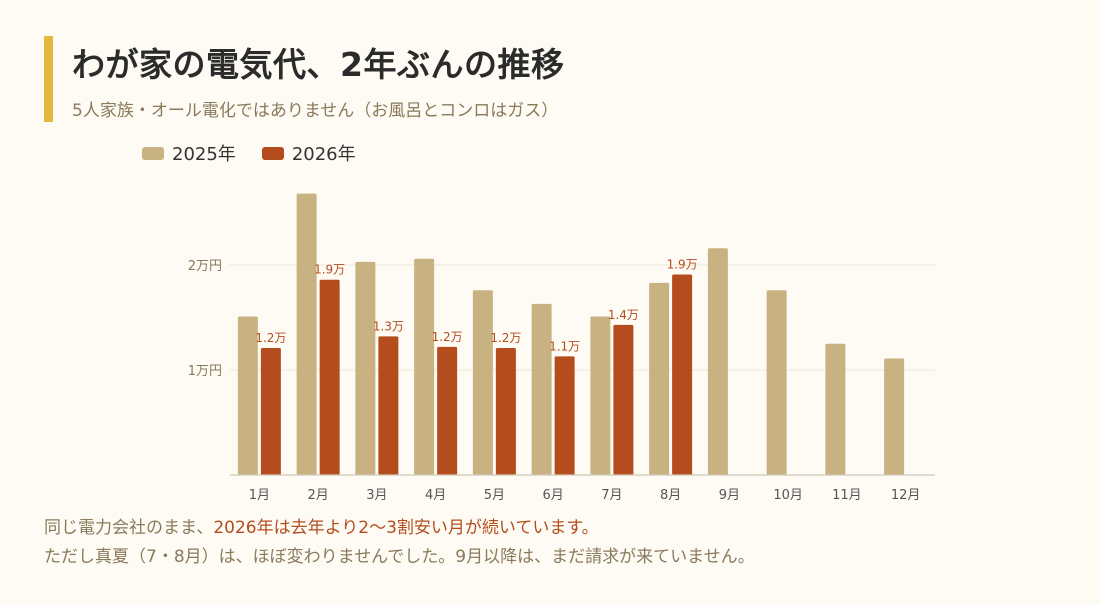 The height and width of the screenshot is (605, 1100). What do you see at coordinates (494, 495) in the screenshot?
I see `x-tick-label: 5月` at bounding box center [494, 495].